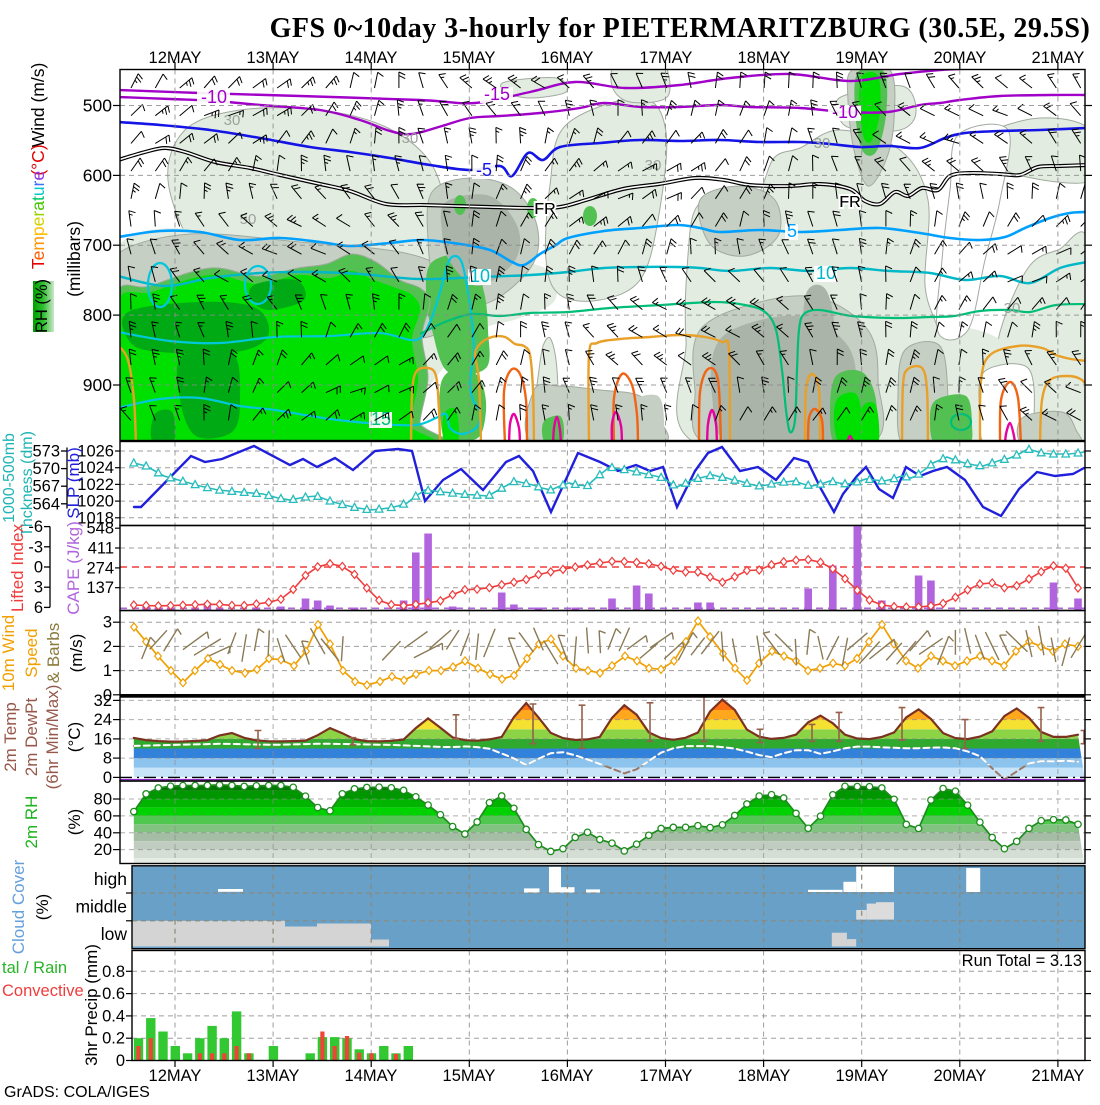 This screenshot has height=1105, width=1100. I want to click on svg-text: Lifted Index, so click(17, 568).